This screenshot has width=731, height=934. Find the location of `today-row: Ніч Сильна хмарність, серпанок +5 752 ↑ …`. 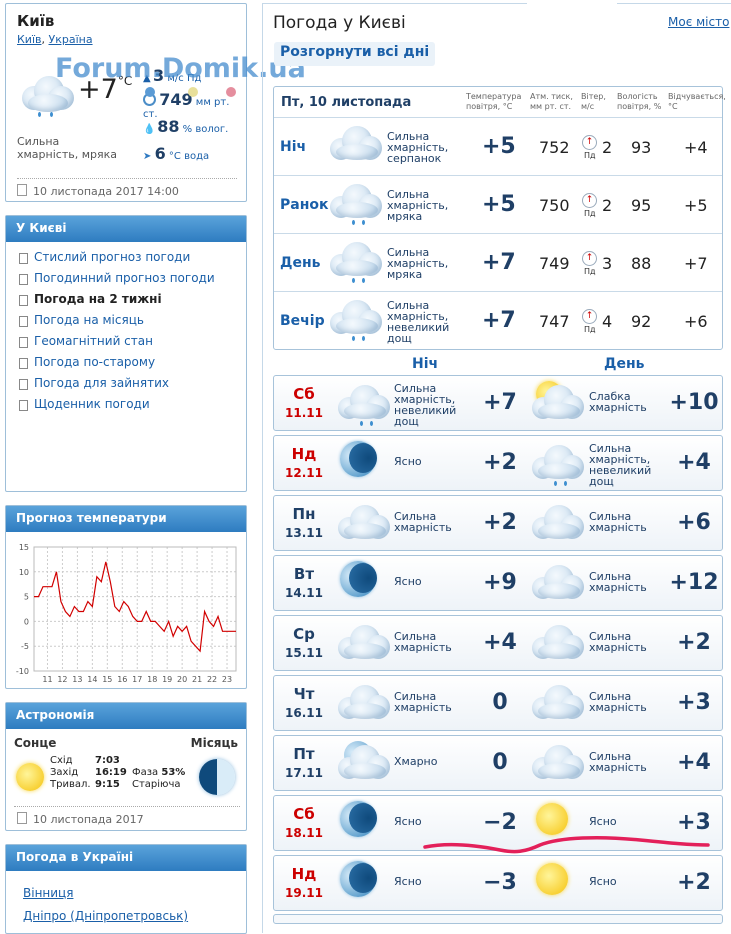

today-row: Ніч Сильна хмарність, серпанок +5 752 ↑ … is located at coordinates (498, 146).